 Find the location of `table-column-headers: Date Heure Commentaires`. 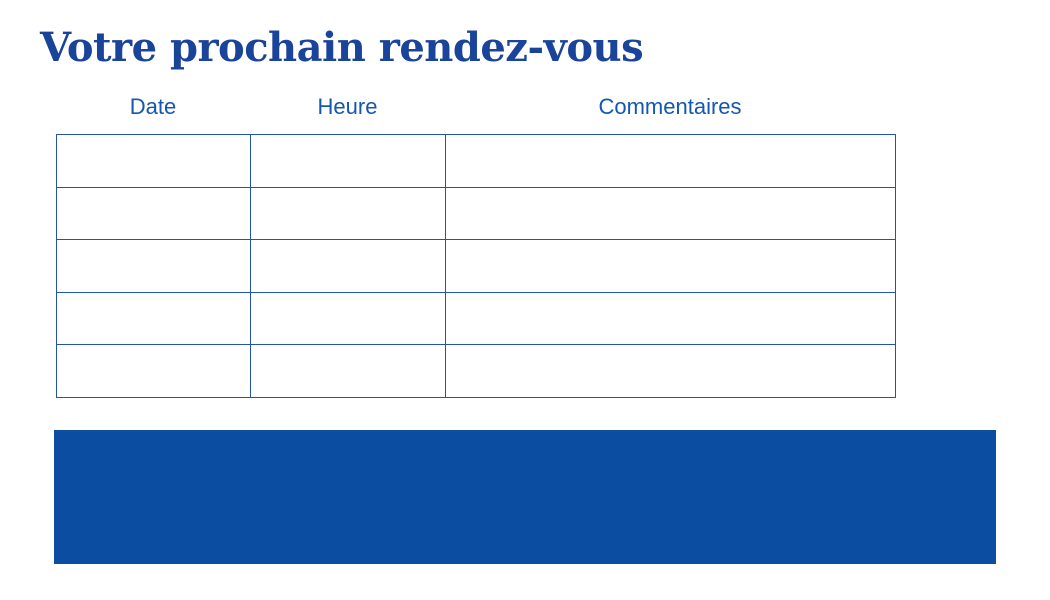

table-column-headers: Date Heure Commentaires is located at coordinates (475, 107).